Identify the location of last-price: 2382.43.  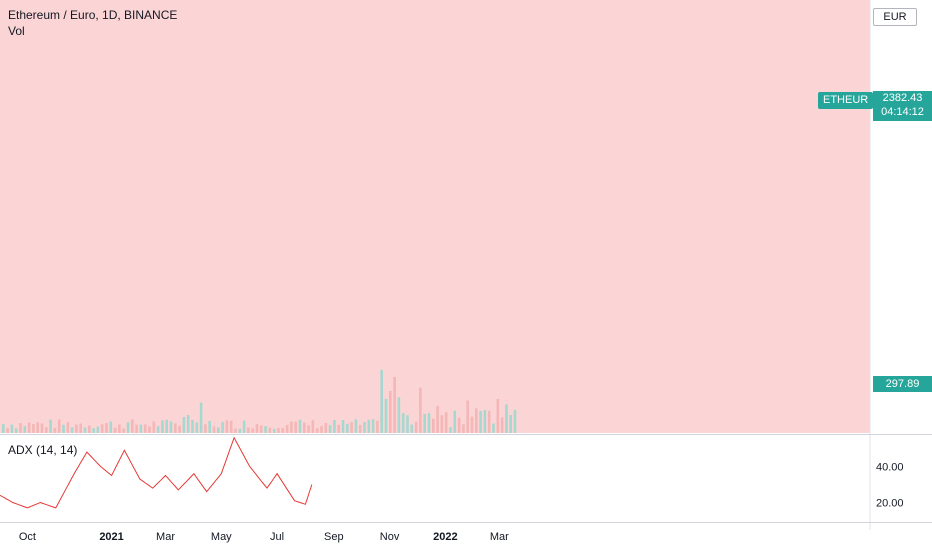
(902, 98).